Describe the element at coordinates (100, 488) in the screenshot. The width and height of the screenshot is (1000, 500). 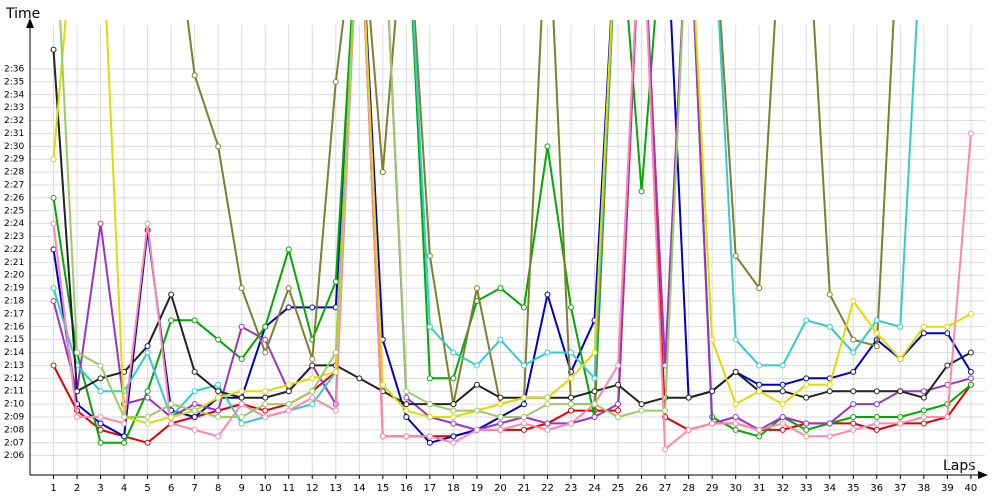
I see `x-tick-label: 3` at that location.